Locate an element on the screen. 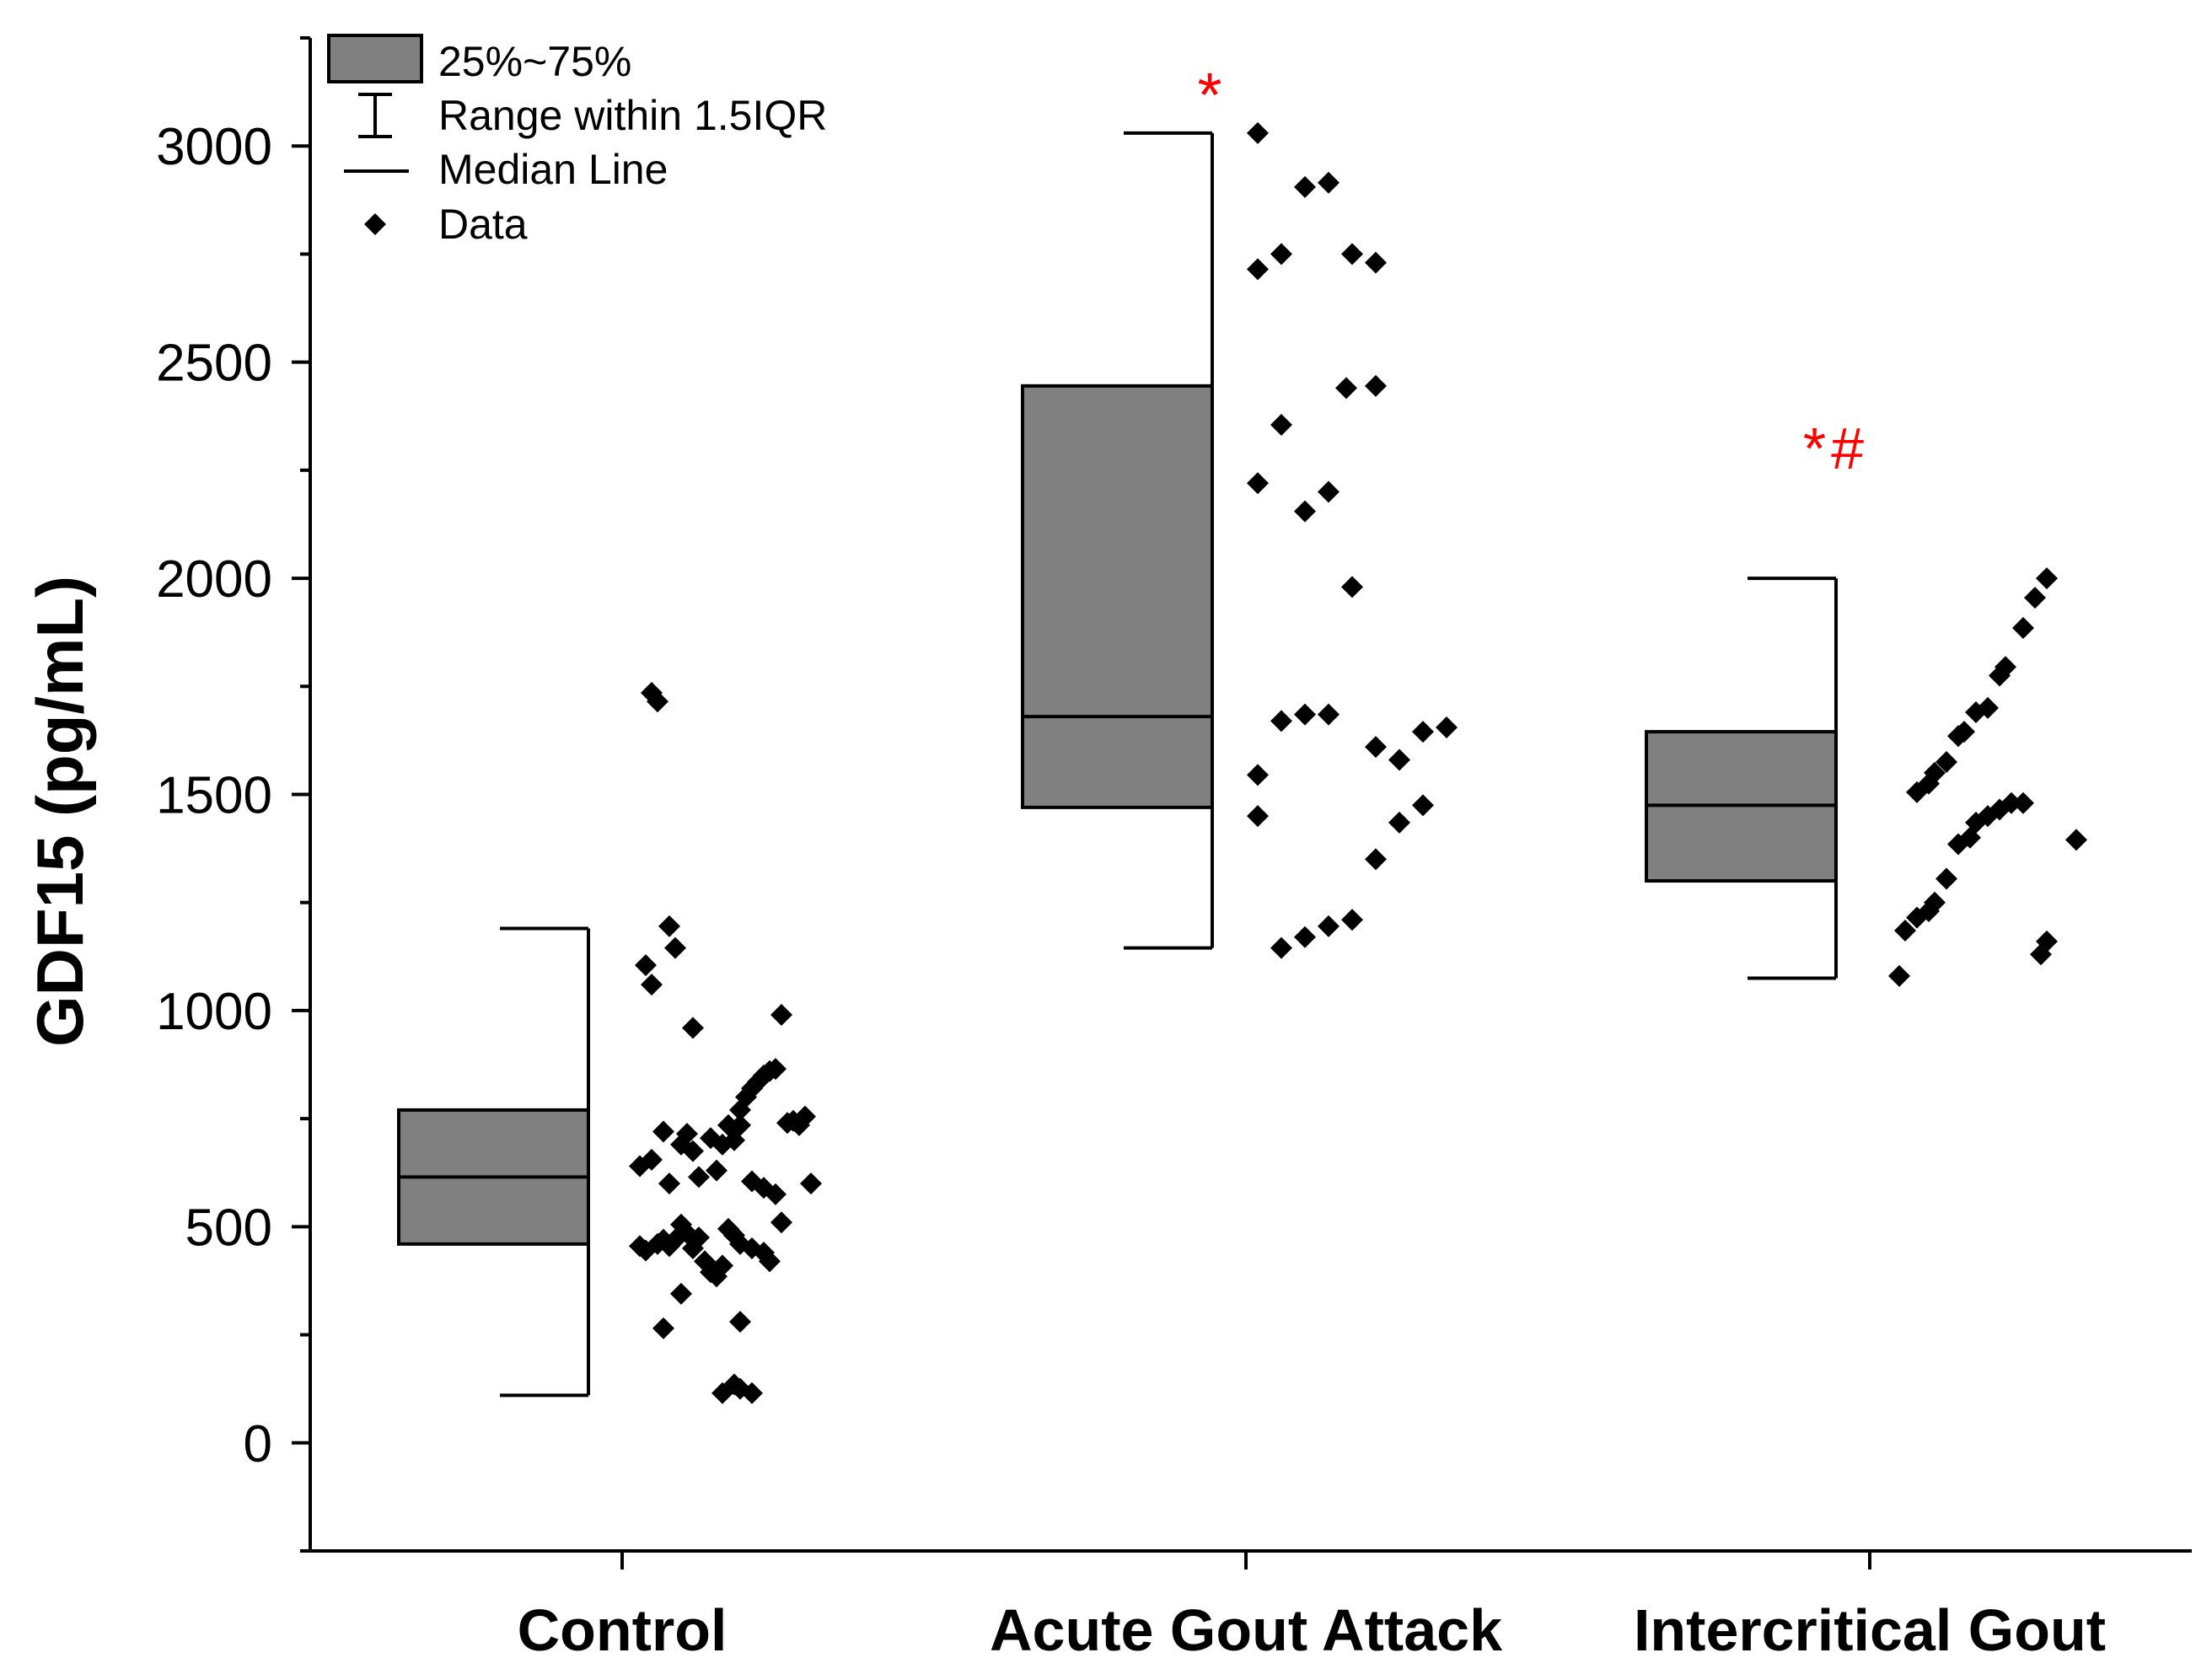 The image size is (2212, 1674). legend-box-swatch is located at coordinates (375, 58).